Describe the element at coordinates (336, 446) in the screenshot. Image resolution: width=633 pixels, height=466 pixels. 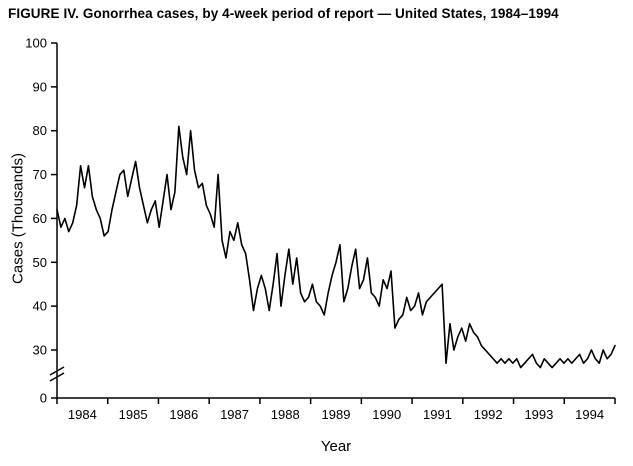
I see `x-axis-label: Year` at that location.